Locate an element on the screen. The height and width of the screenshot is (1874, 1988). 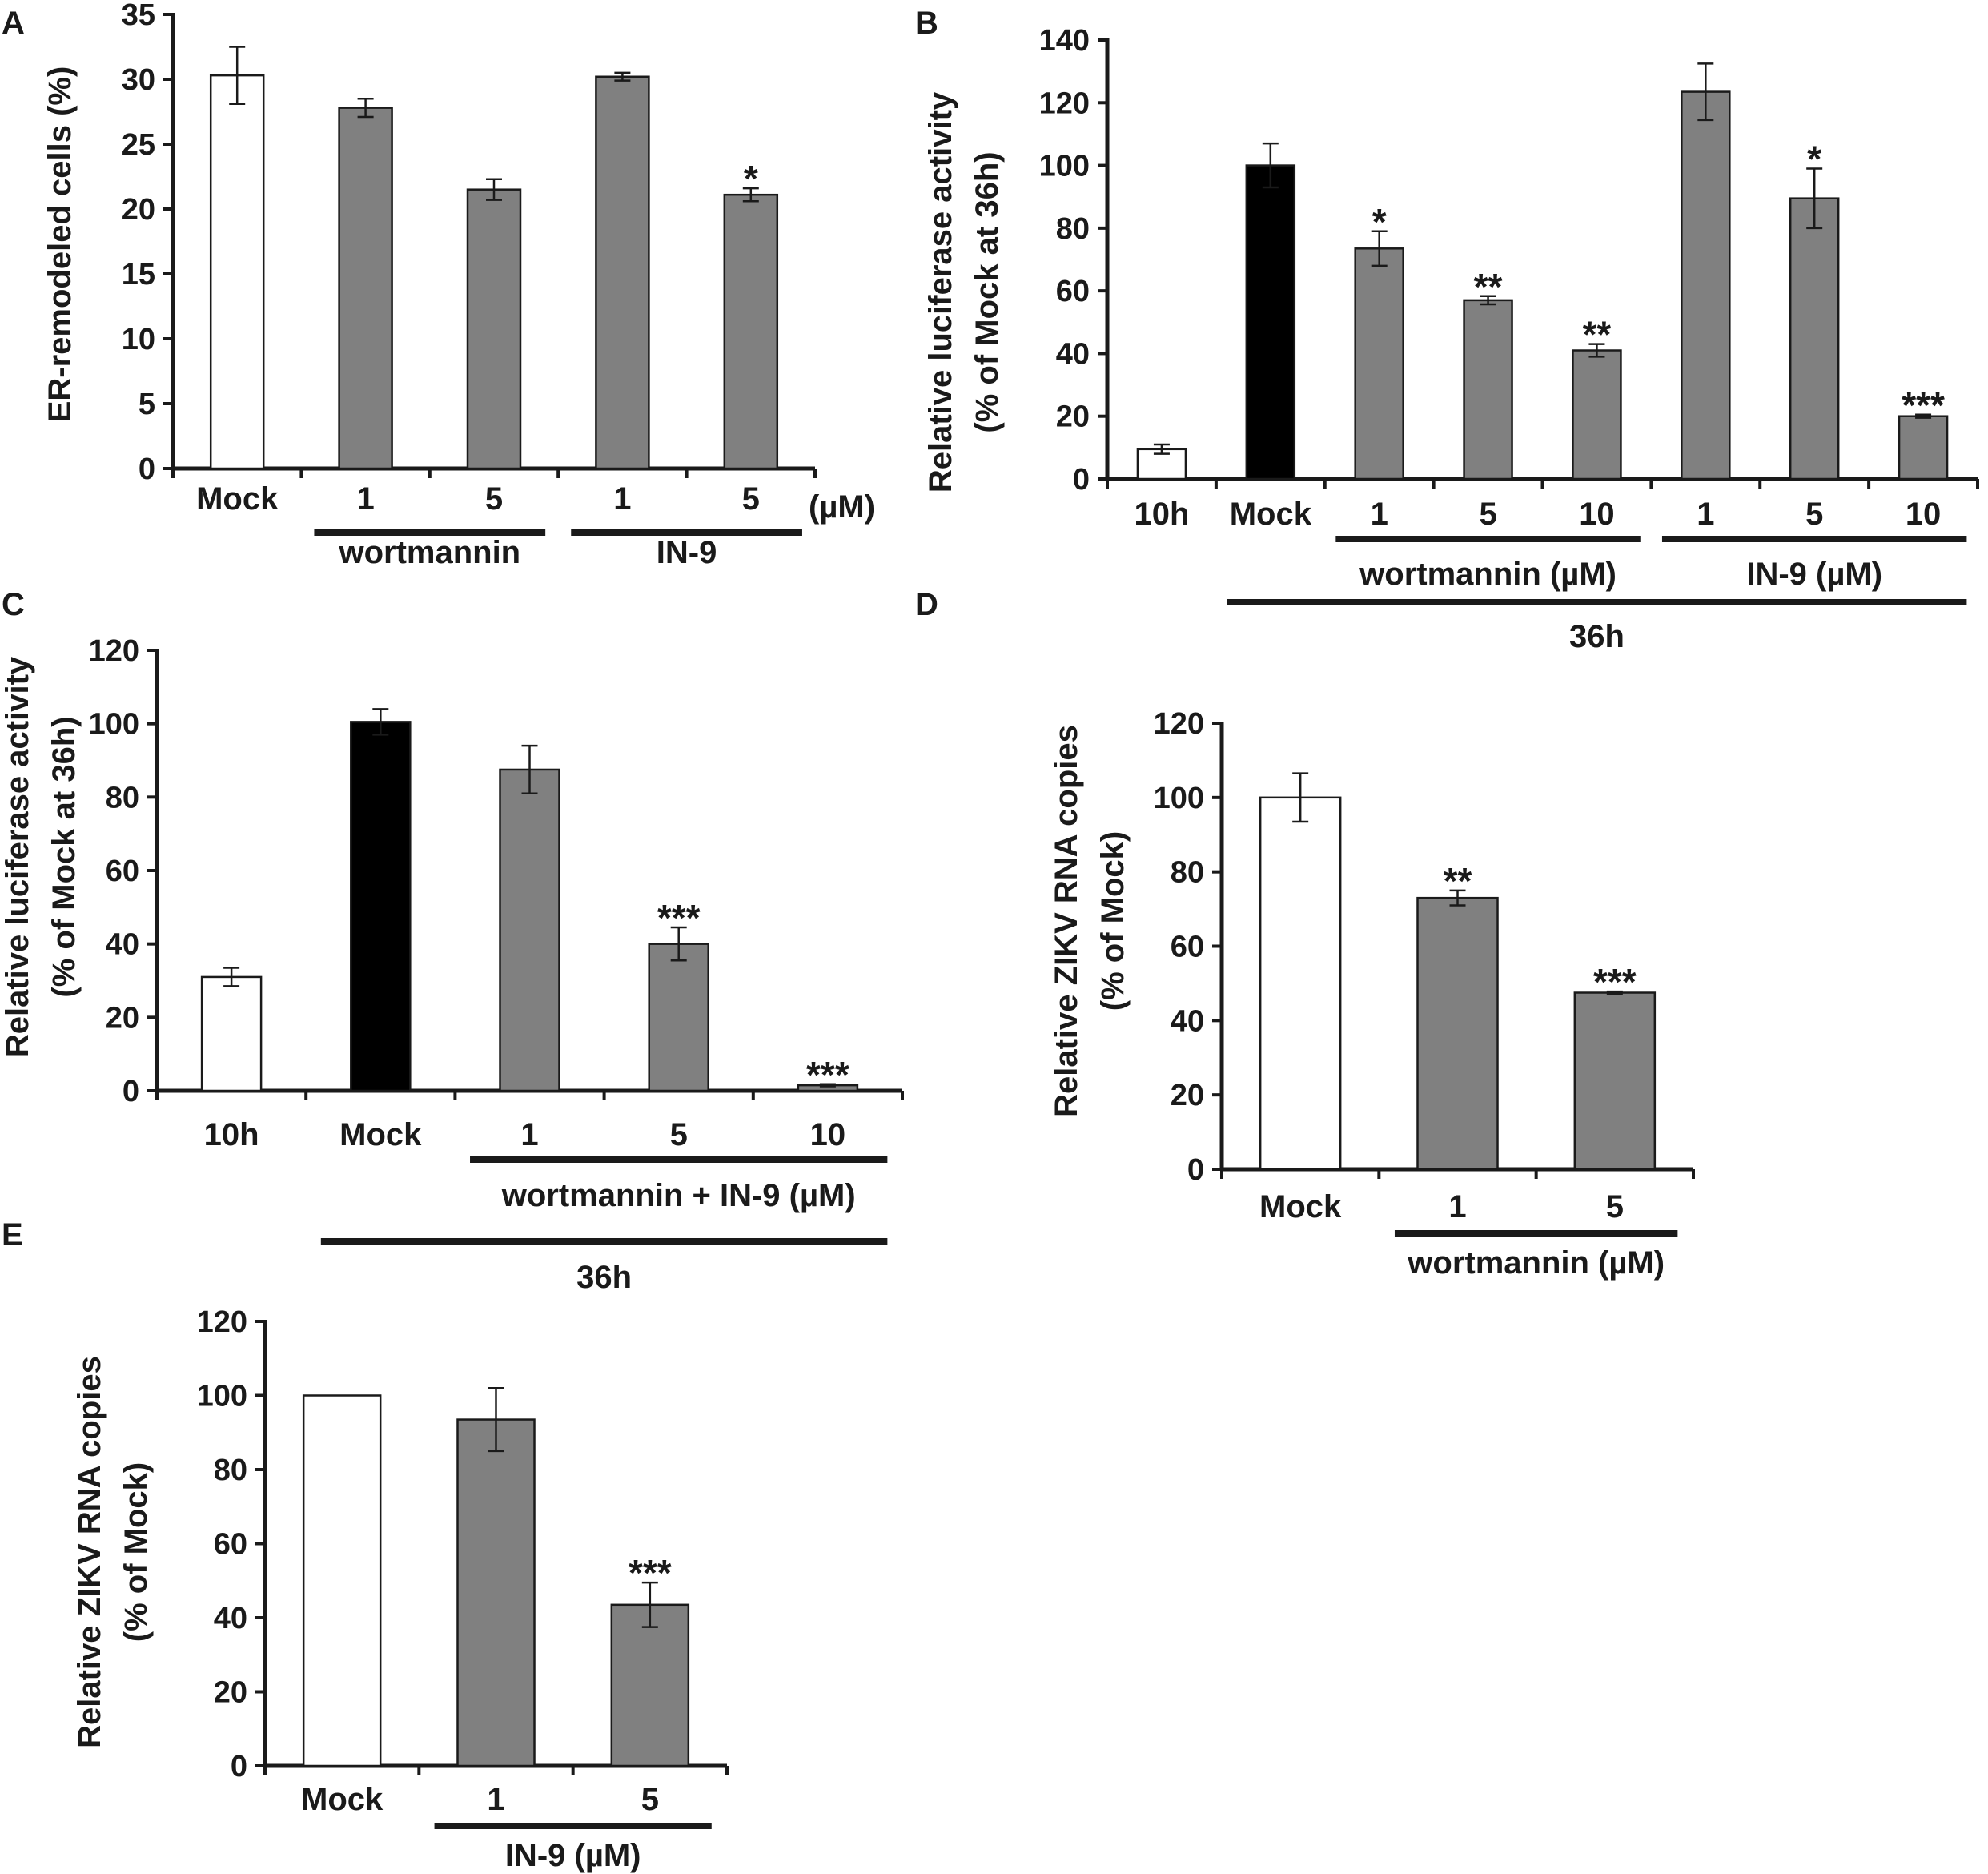
unit-label: (µM) is located at coordinates (842, 507).